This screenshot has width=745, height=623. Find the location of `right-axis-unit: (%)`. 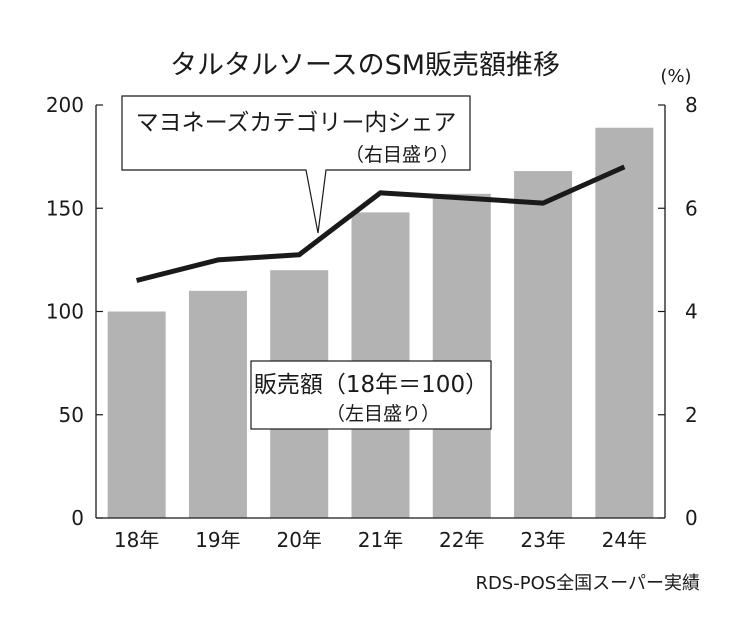

right-axis-unit: (%) is located at coordinates (675, 76).